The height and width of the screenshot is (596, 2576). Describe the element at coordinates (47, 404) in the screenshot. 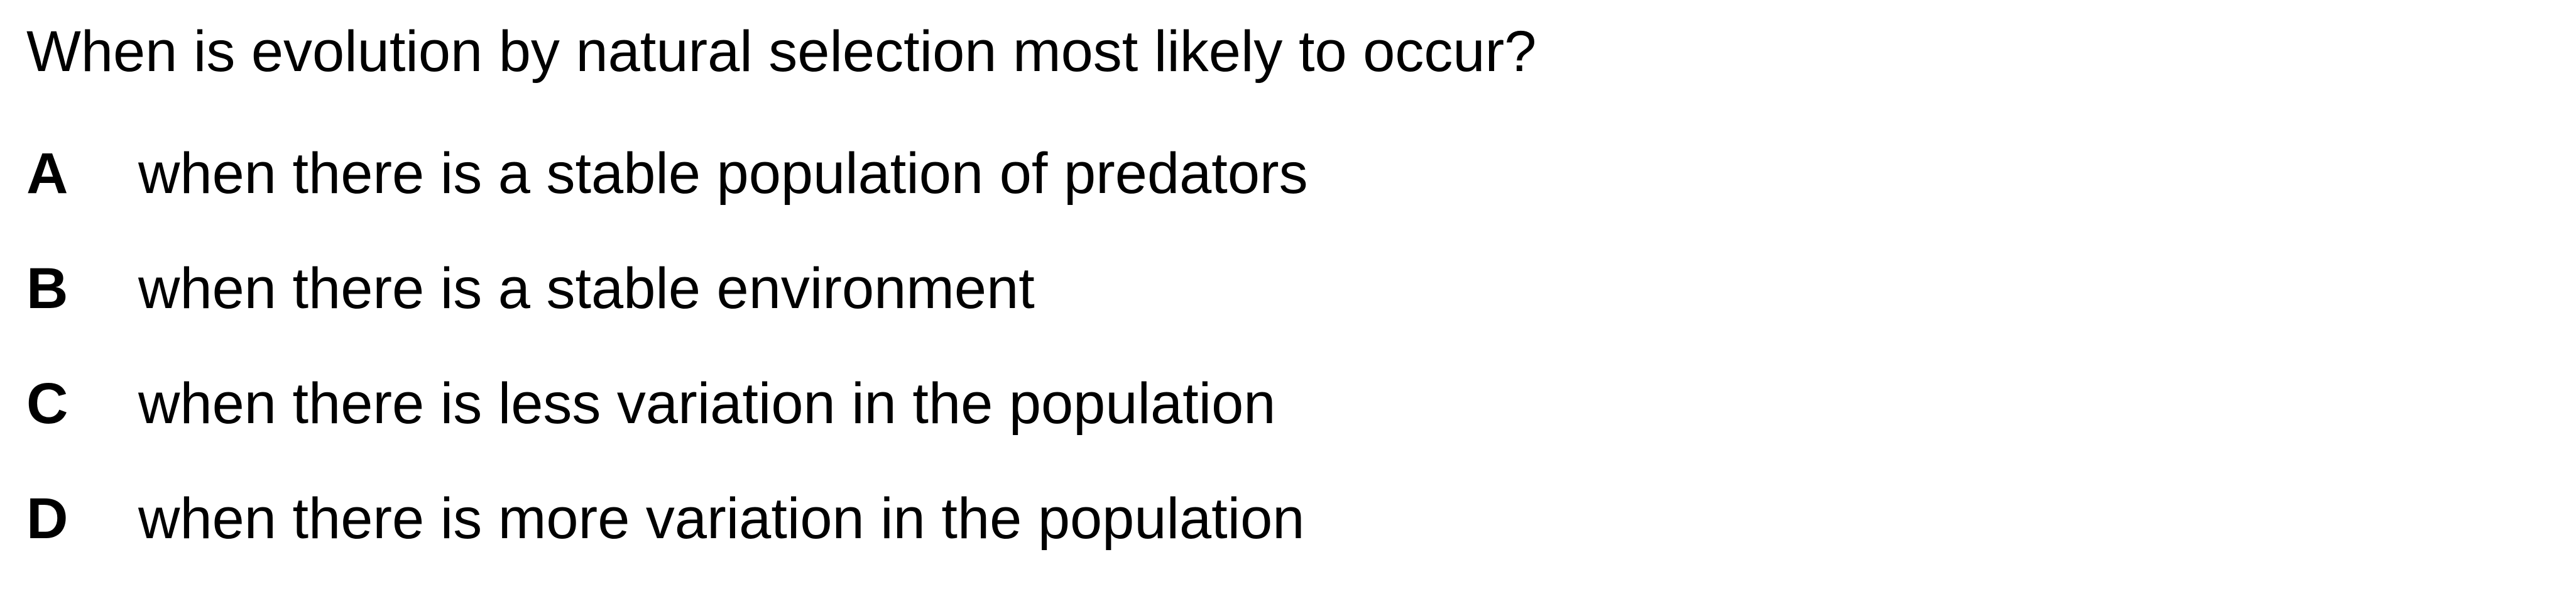

I see `option-letter: C` at that location.